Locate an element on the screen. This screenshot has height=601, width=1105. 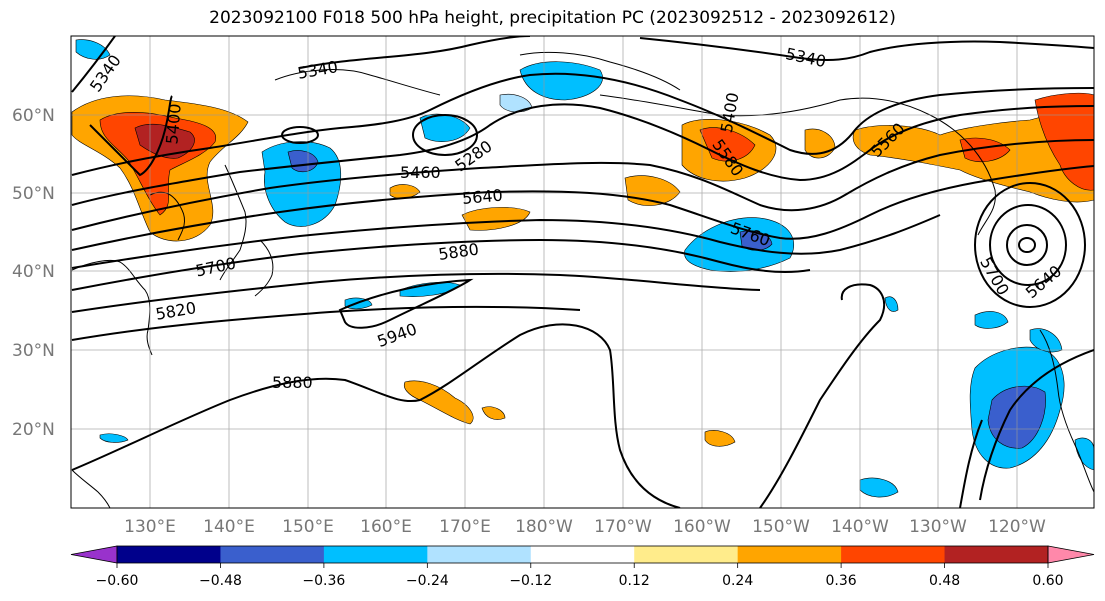
colorbar is located at coordinates (582, 554).